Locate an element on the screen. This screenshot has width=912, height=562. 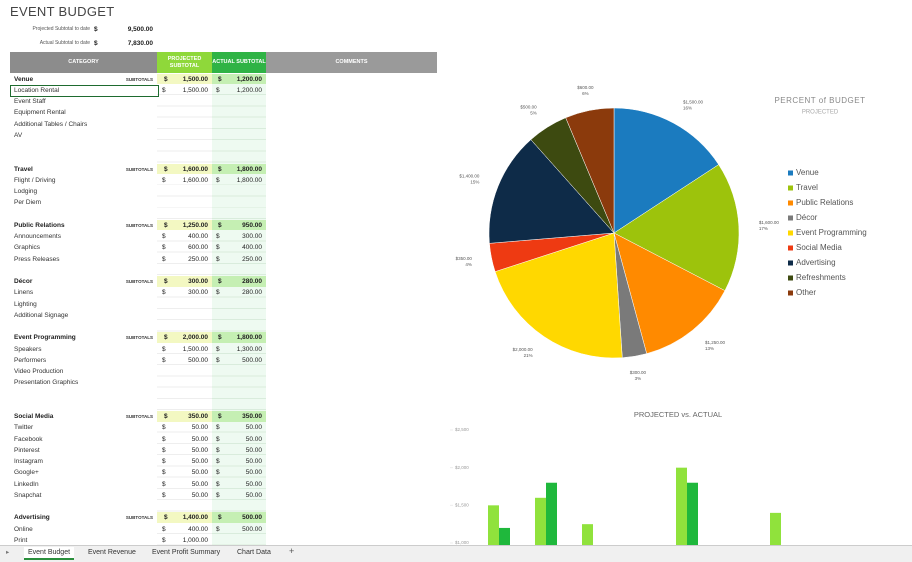
sheet-tab: Event Revenue is located at coordinates (112, 552).